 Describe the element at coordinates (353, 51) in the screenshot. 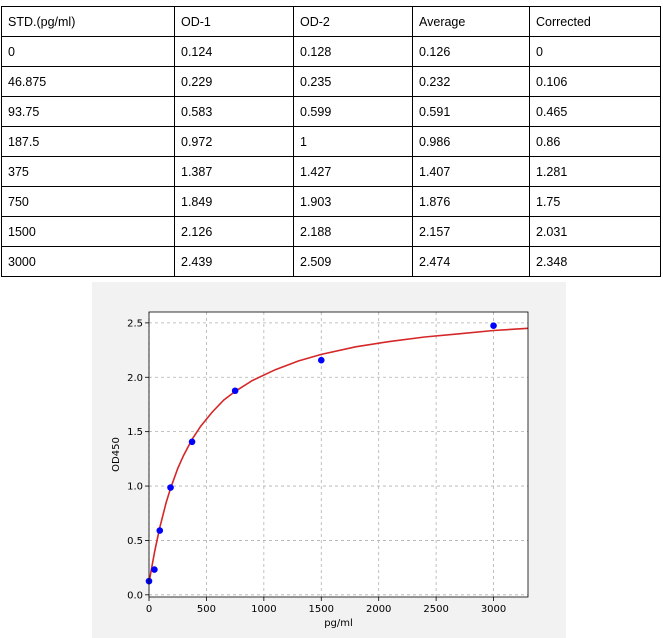

I see `table-cell: 0.128` at that location.